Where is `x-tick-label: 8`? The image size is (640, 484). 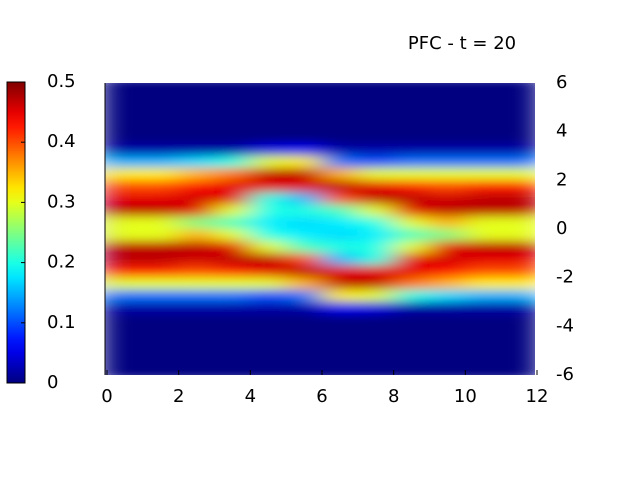 x-tick-label: 8 is located at coordinates (393, 396).